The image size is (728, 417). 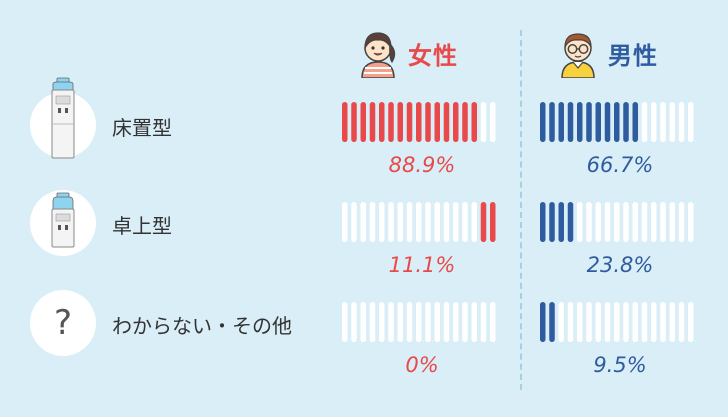 What do you see at coordinates (378, 55) in the screenshot?
I see `female-avatar-icon` at bounding box center [378, 55].